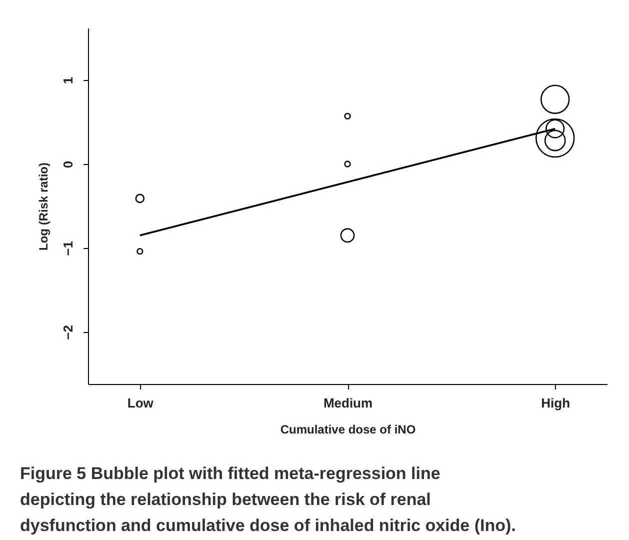 This screenshot has height=540, width=629. What do you see at coordinates (268, 499) in the screenshot?
I see `caption: Figure 5 Bubble plot with fitted meta-regression line depicting the relationship between the risk of renal dysfunction and cumulative dose of inhaled nitric oxide (Ino).` at bounding box center [268, 499].